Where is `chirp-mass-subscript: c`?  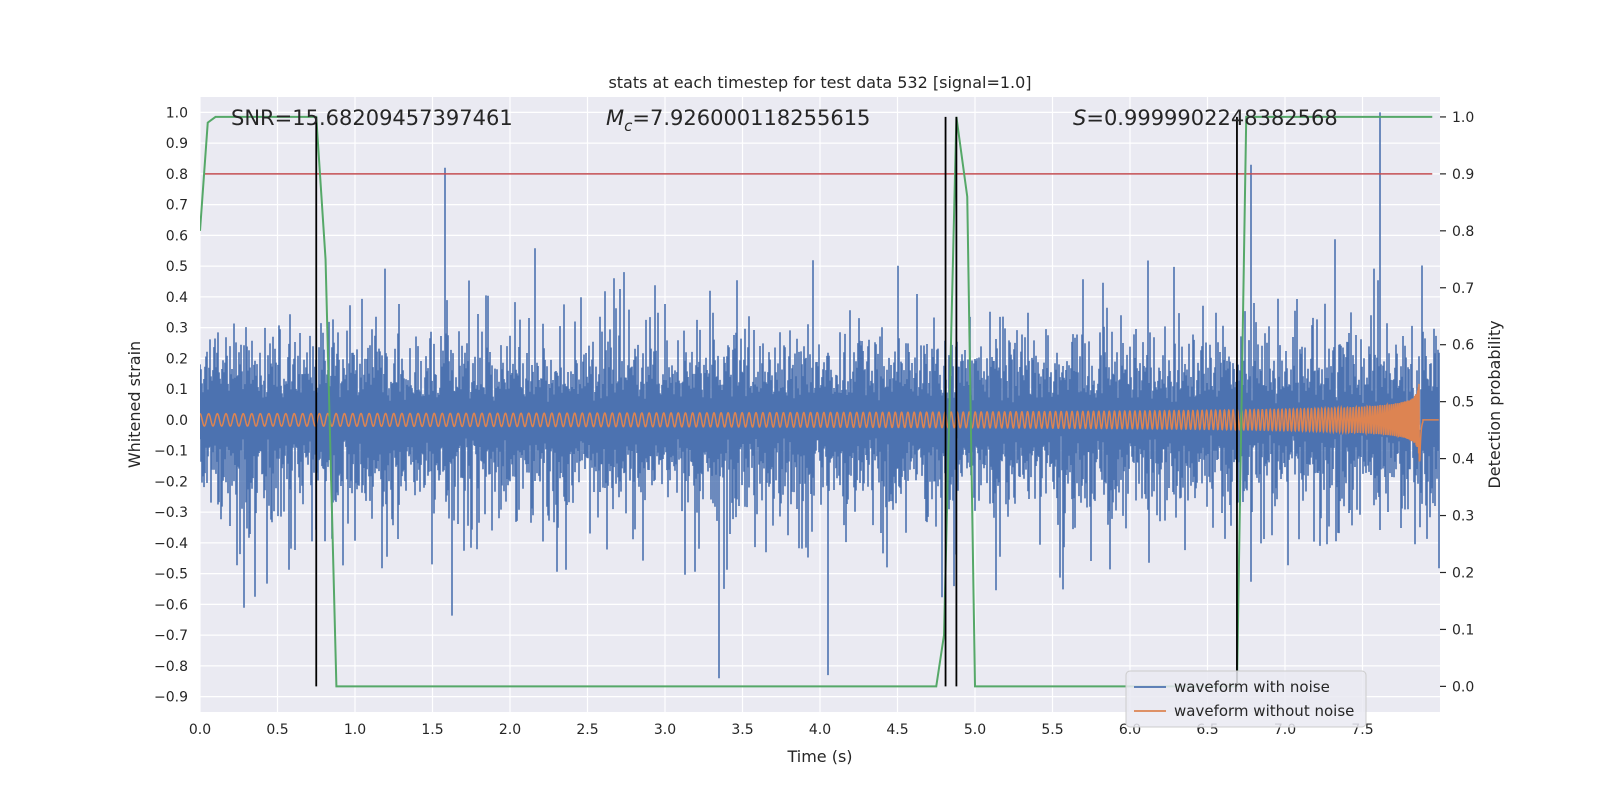
chirp-mass-subscript: c is located at coordinates (628, 126).